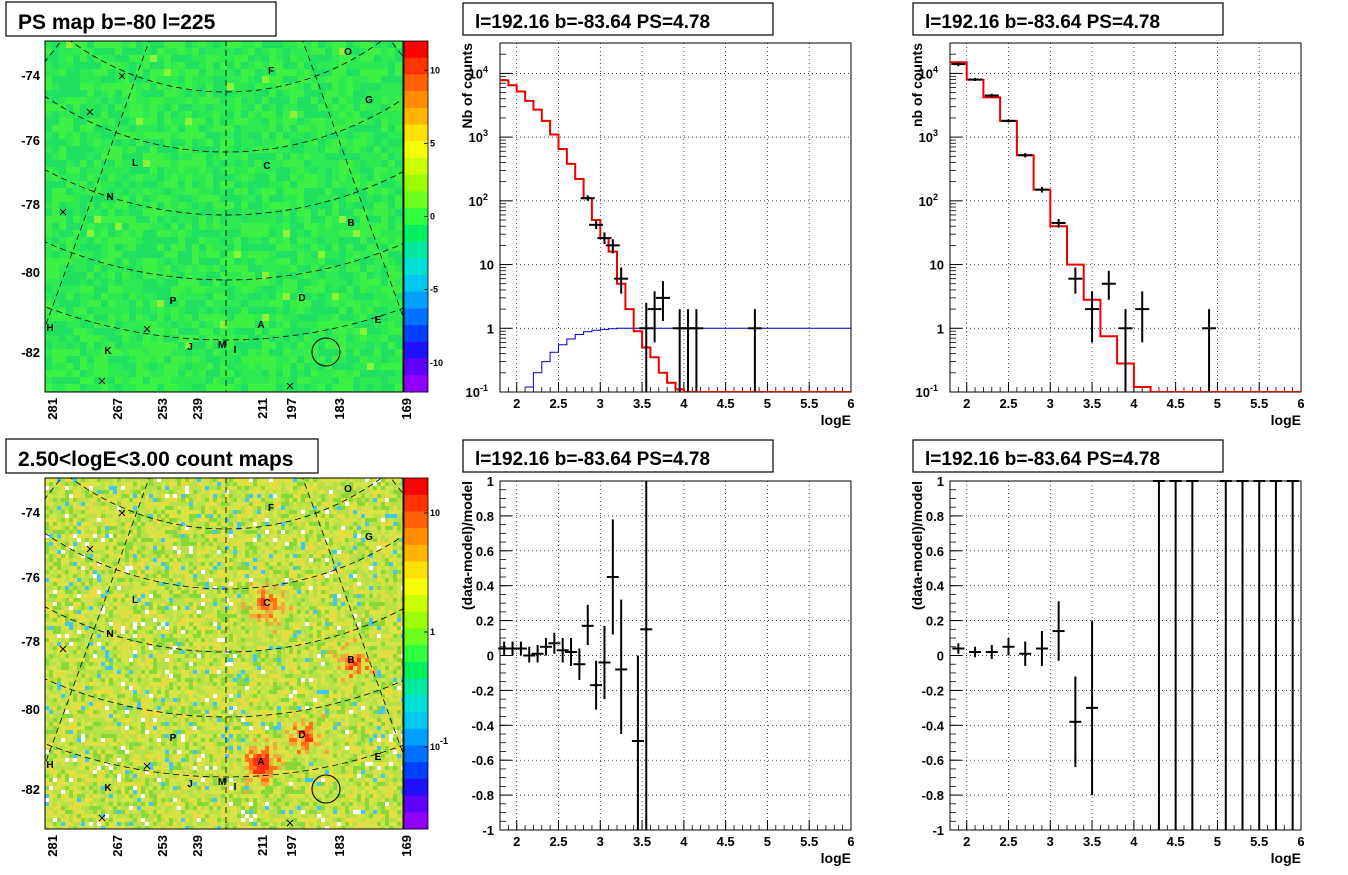  Describe the element at coordinates (416, 267) in the screenshot. I see `colorbar-segment` at that location.